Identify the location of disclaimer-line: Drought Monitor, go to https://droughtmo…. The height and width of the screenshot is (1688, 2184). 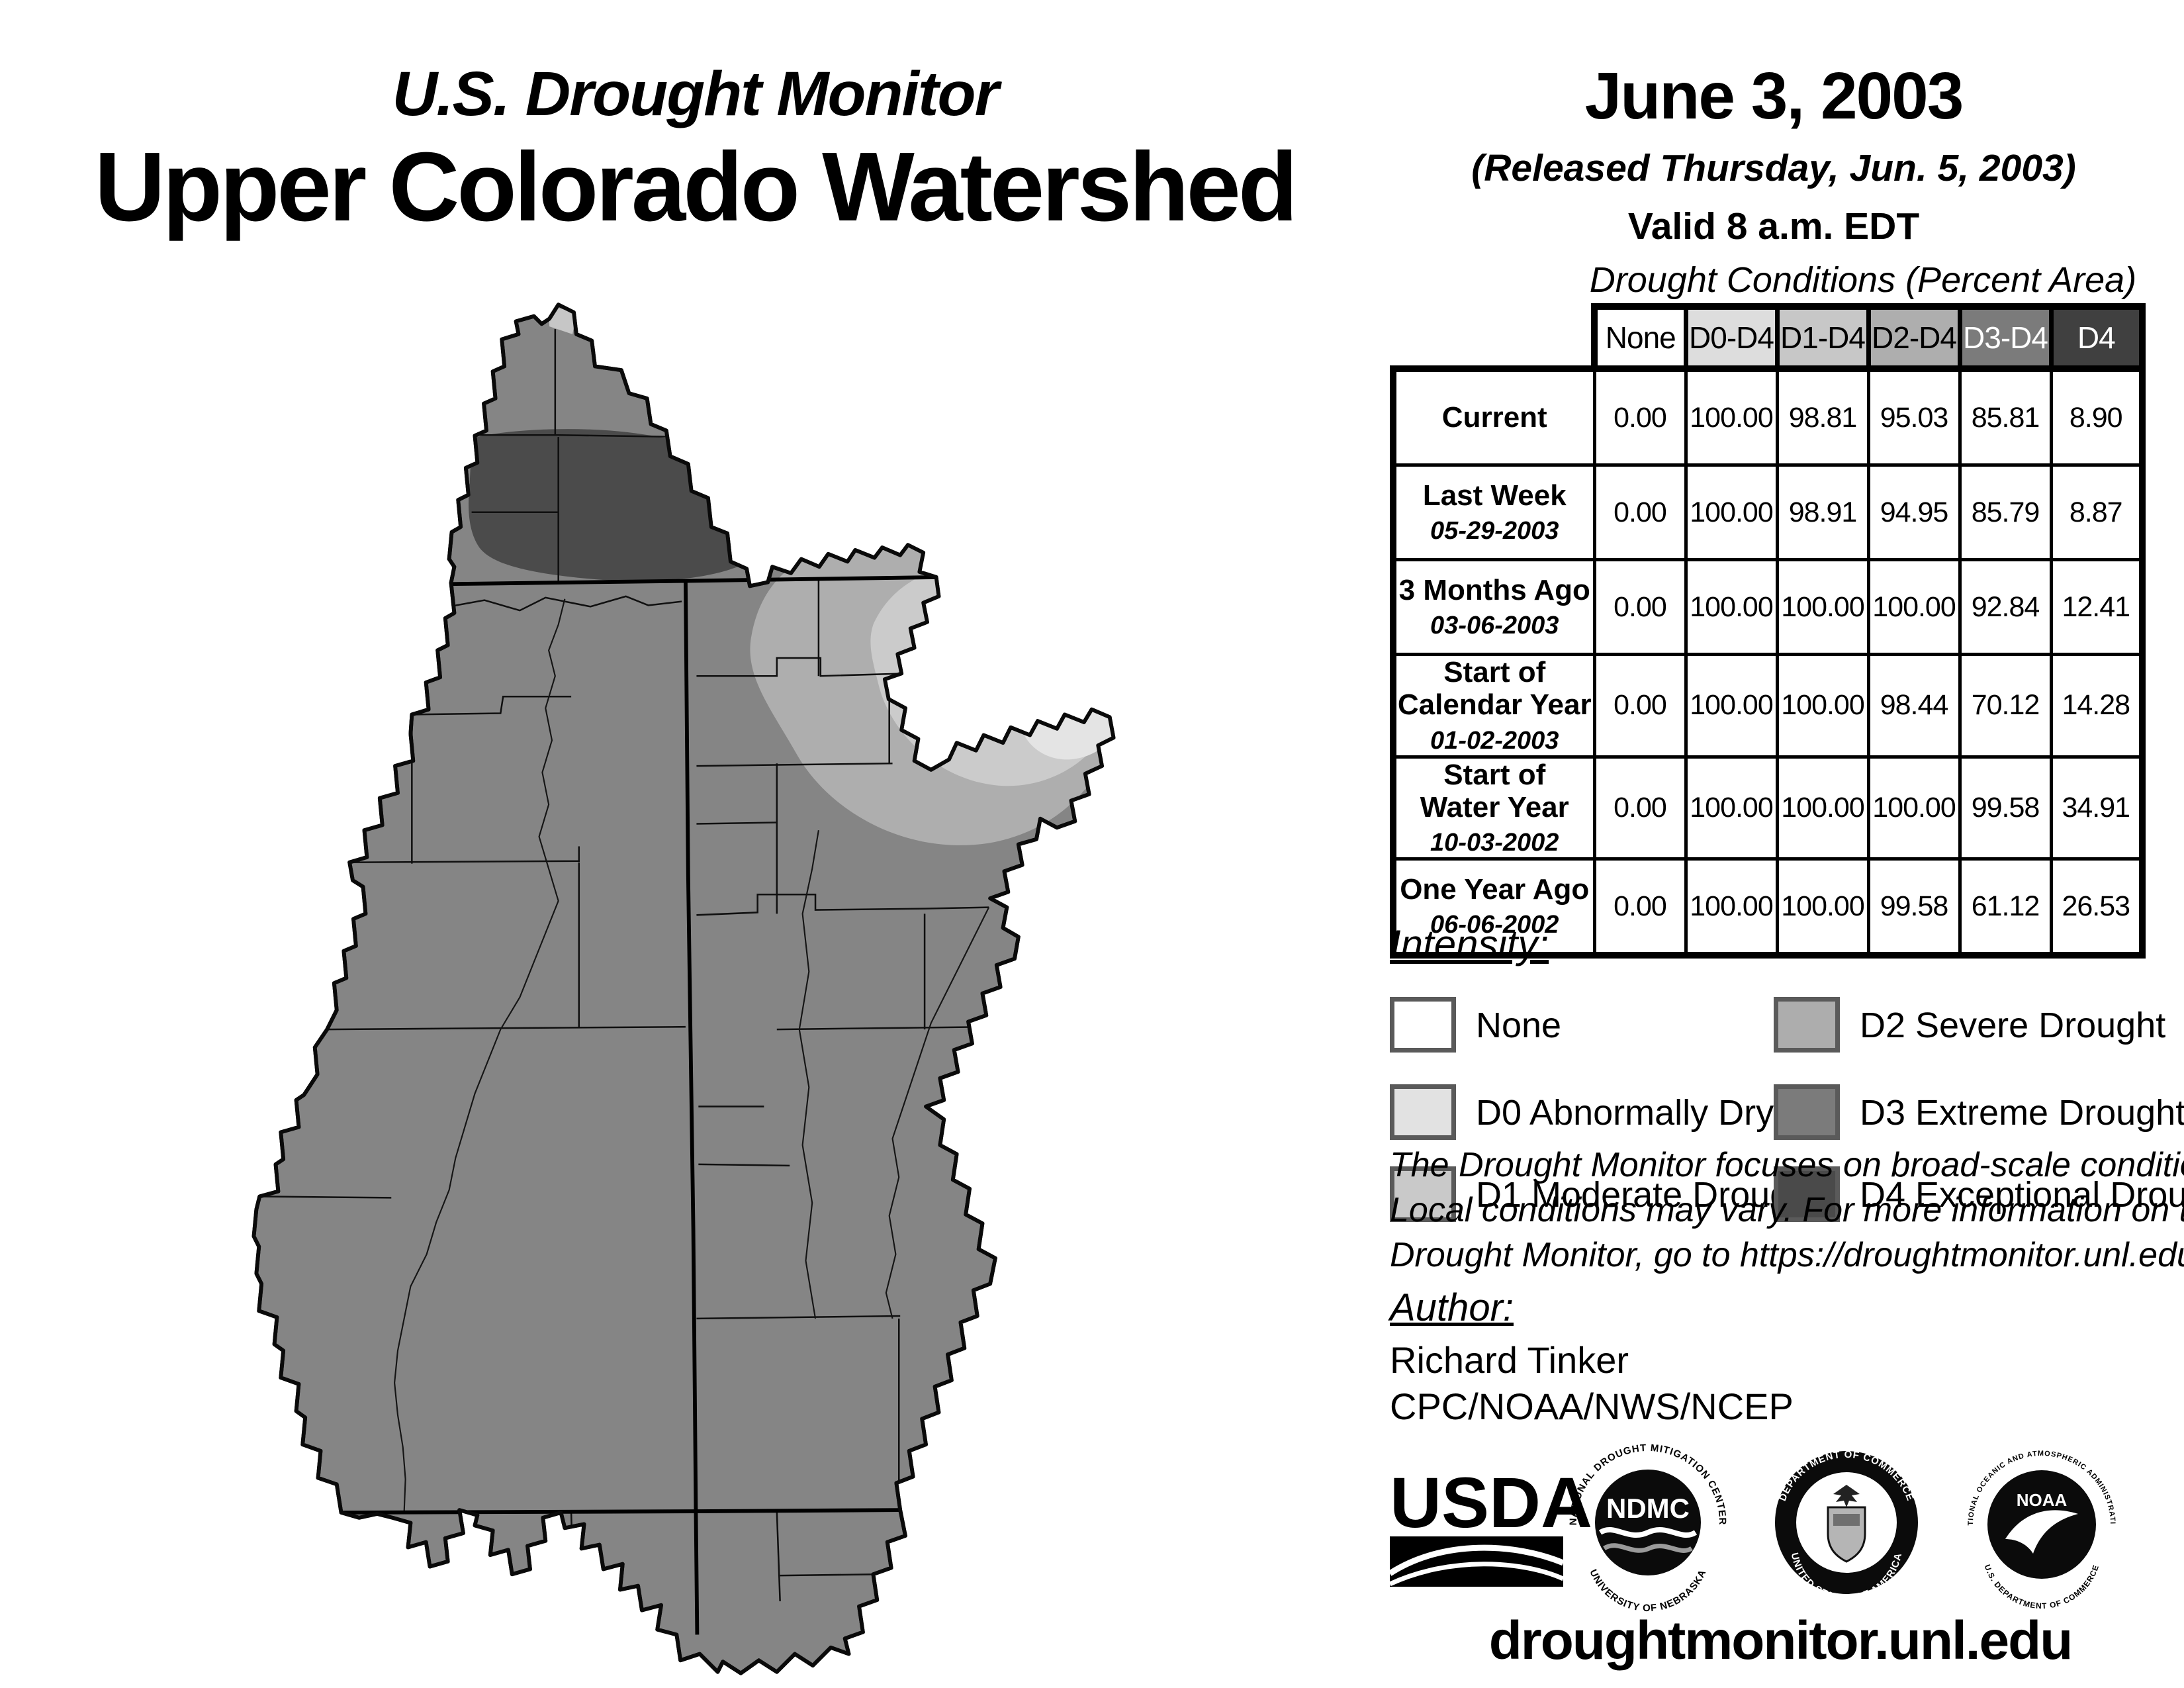
(1787, 1255).